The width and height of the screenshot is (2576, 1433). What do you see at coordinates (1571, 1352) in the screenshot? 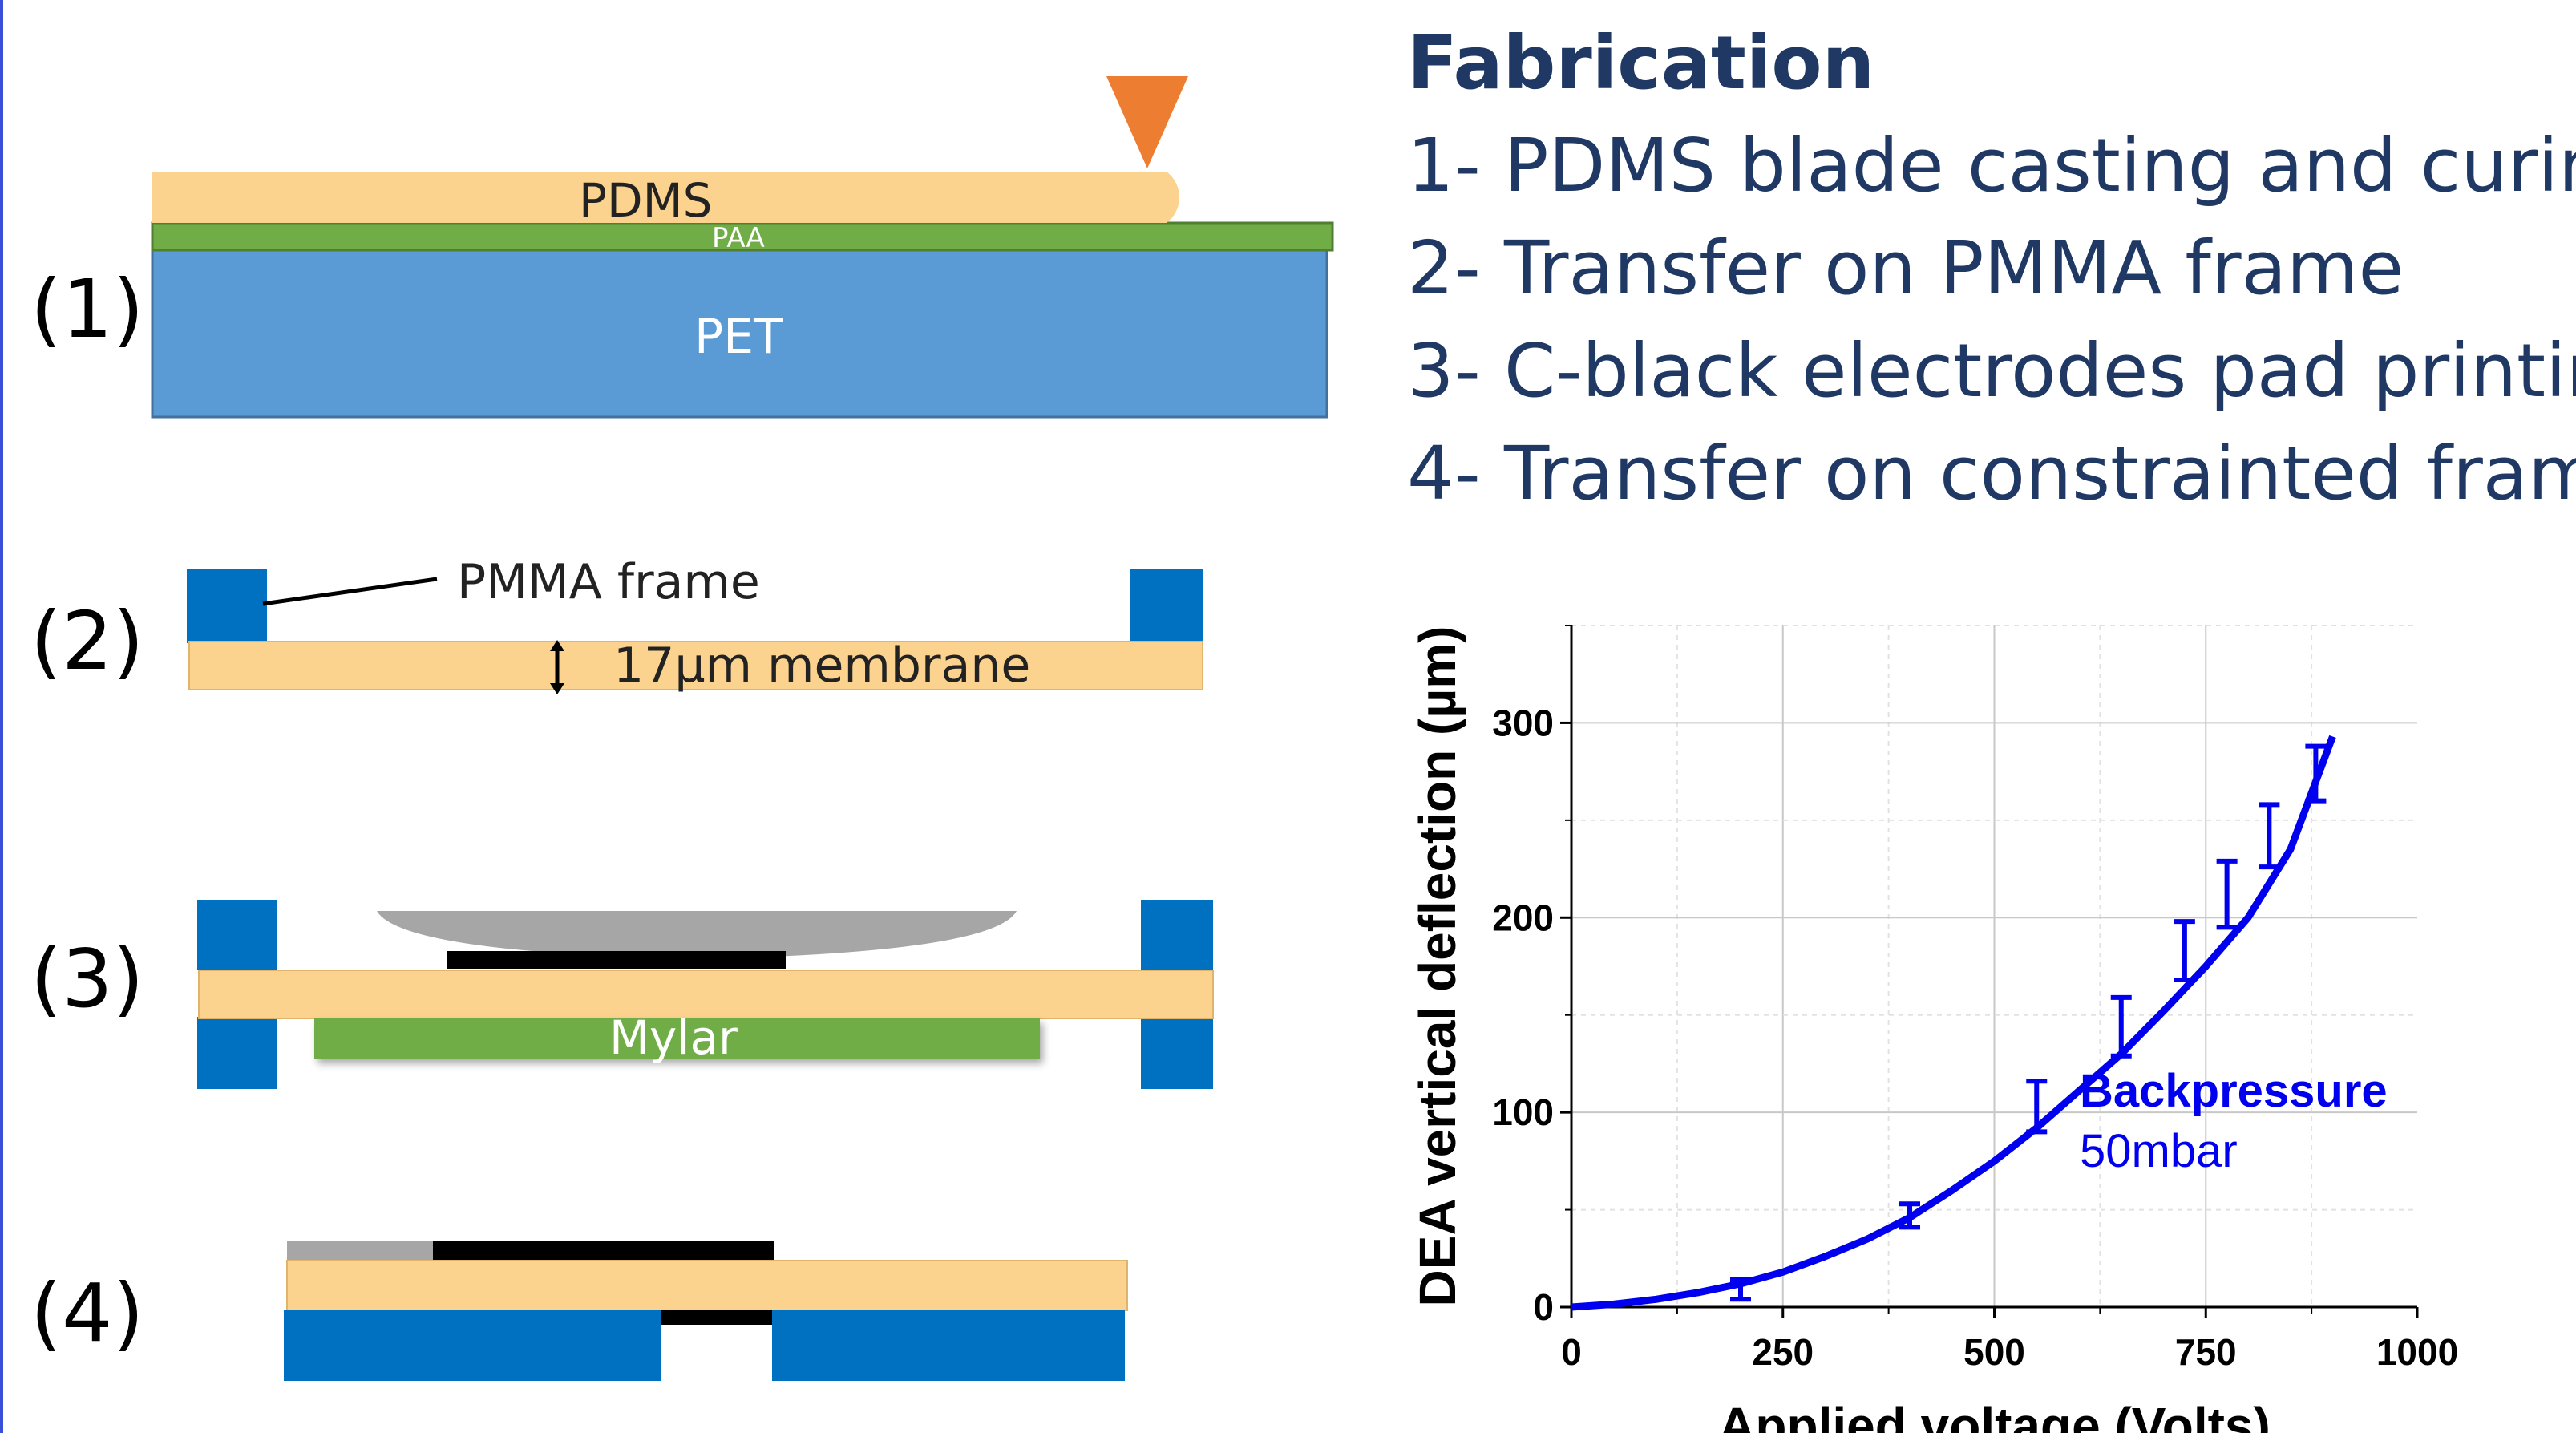
I see `x-tick-label: 0` at bounding box center [1571, 1352].